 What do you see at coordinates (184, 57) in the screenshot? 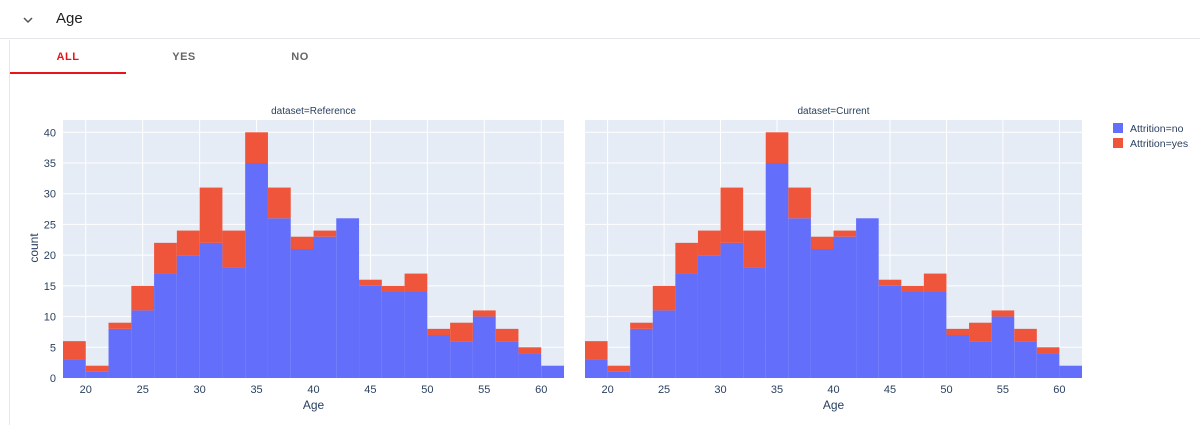
I see `tab-yes: YES` at bounding box center [184, 57].